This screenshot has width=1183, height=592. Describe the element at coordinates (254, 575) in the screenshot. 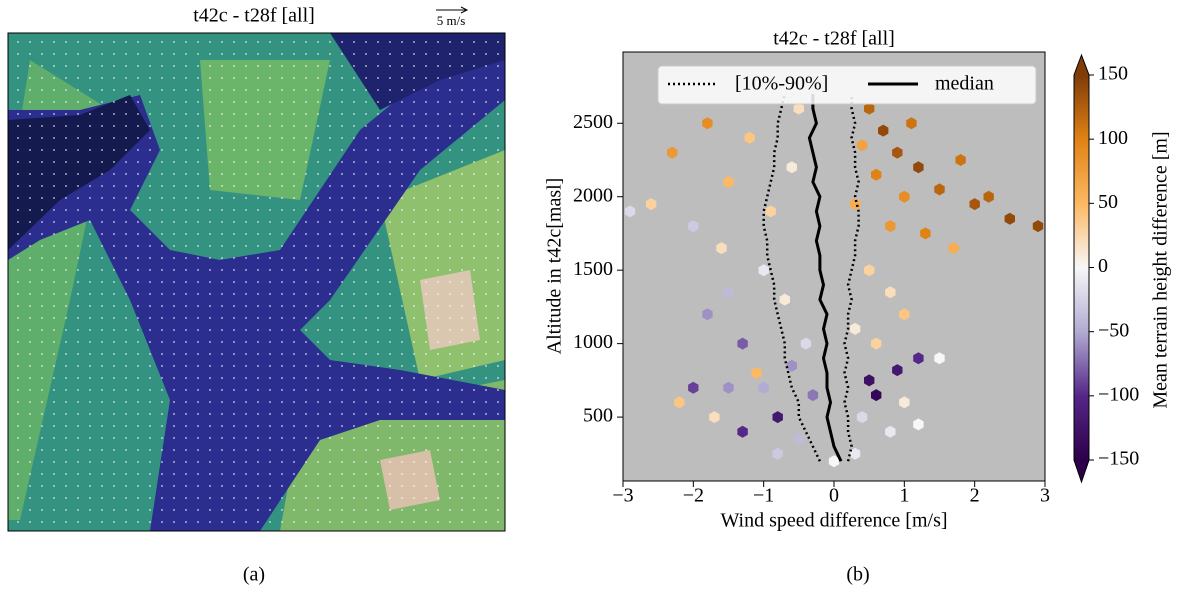

I see `caption: (a)` at that location.